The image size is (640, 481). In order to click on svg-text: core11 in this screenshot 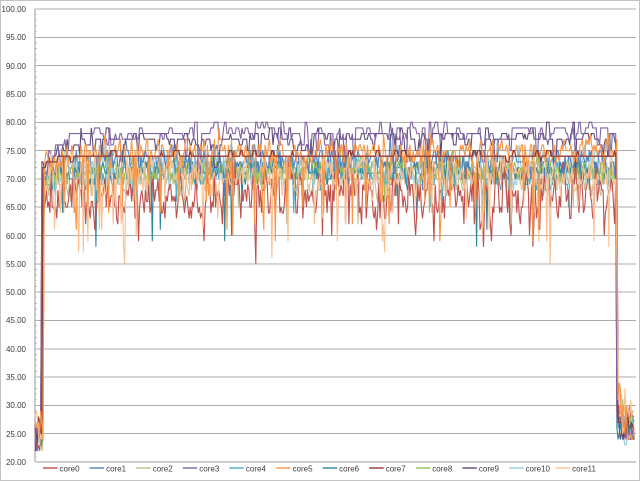, I will do `click(584, 469)`.